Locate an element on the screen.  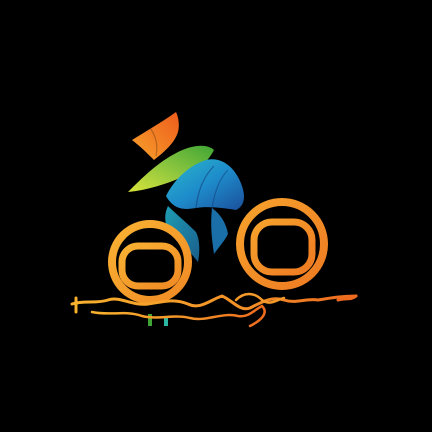
leg-teal is located at coordinates (182, 234).